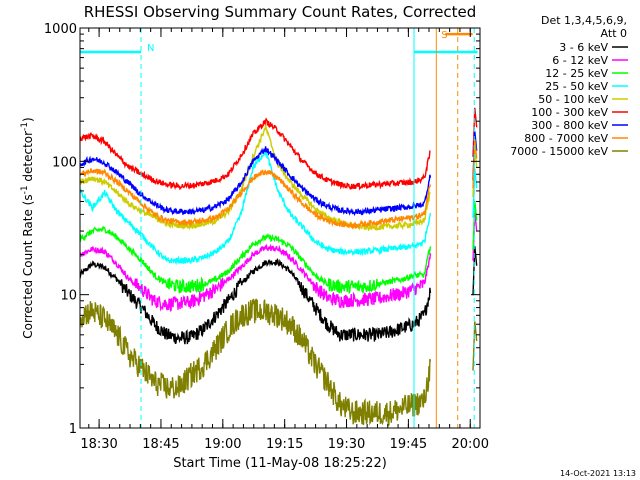  I want to click on x-tick-label: 18:45, so click(160, 444).